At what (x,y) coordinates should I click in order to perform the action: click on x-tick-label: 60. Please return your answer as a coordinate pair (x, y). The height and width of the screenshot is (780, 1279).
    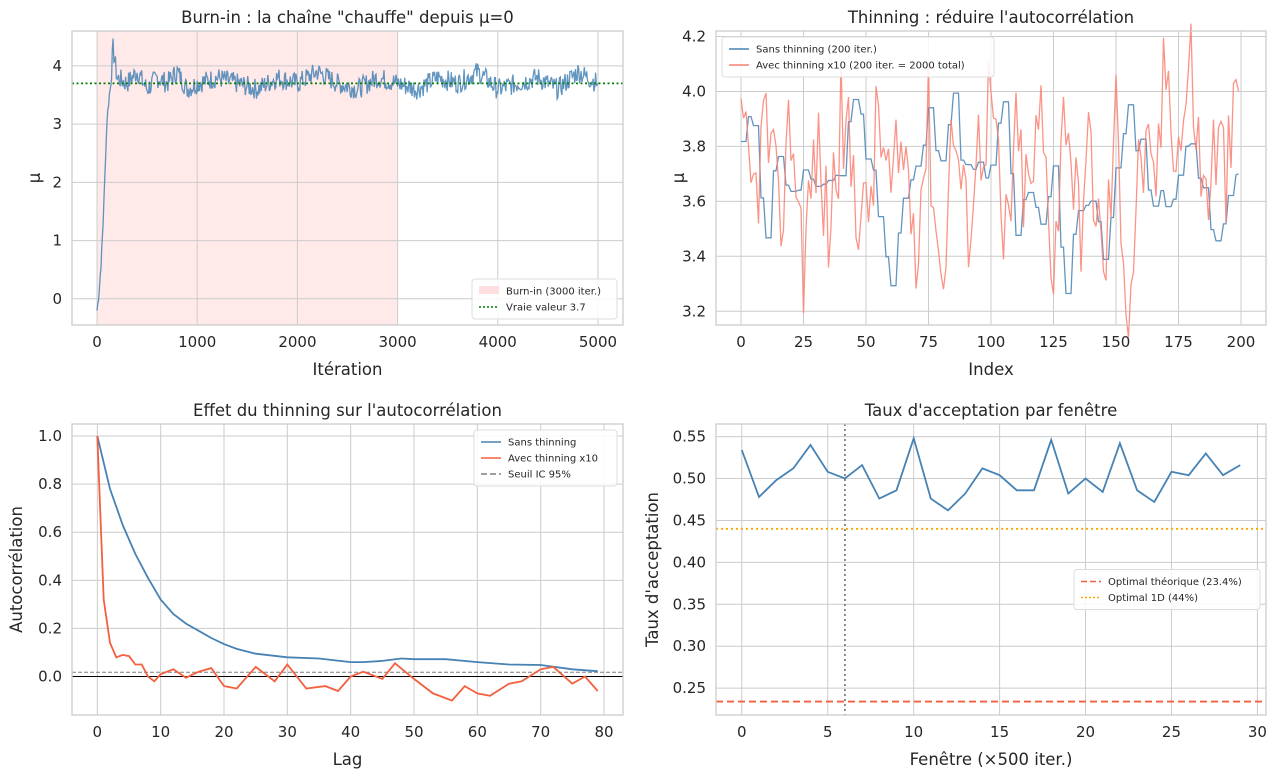
    Looking at the image, I should click on (477, 732).